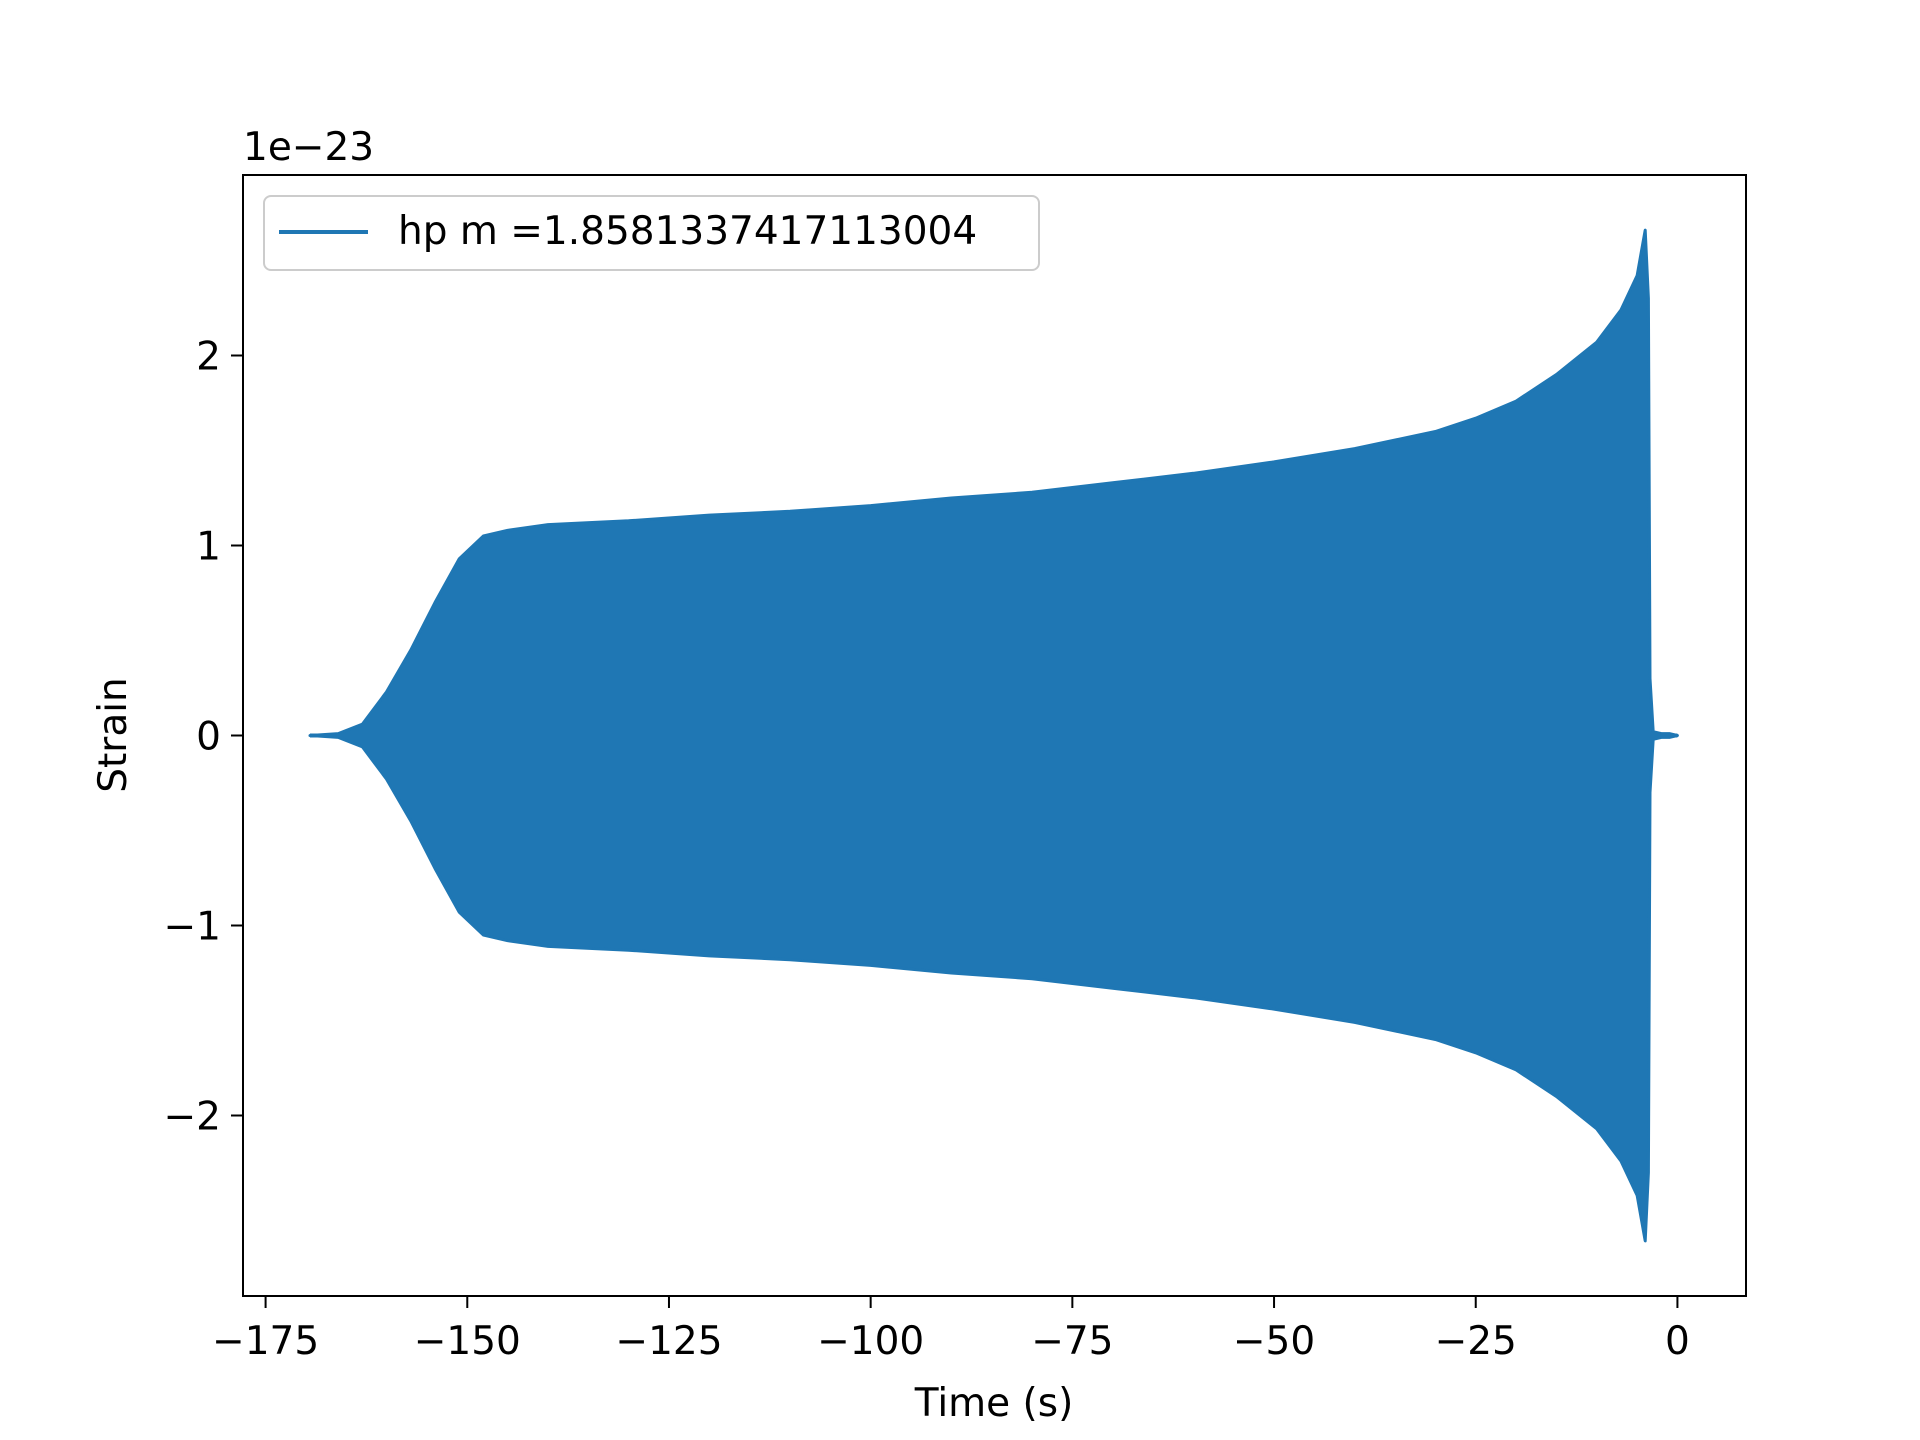  I want to click on legend: hp m =1.8581337417113004, so click(651, 233).